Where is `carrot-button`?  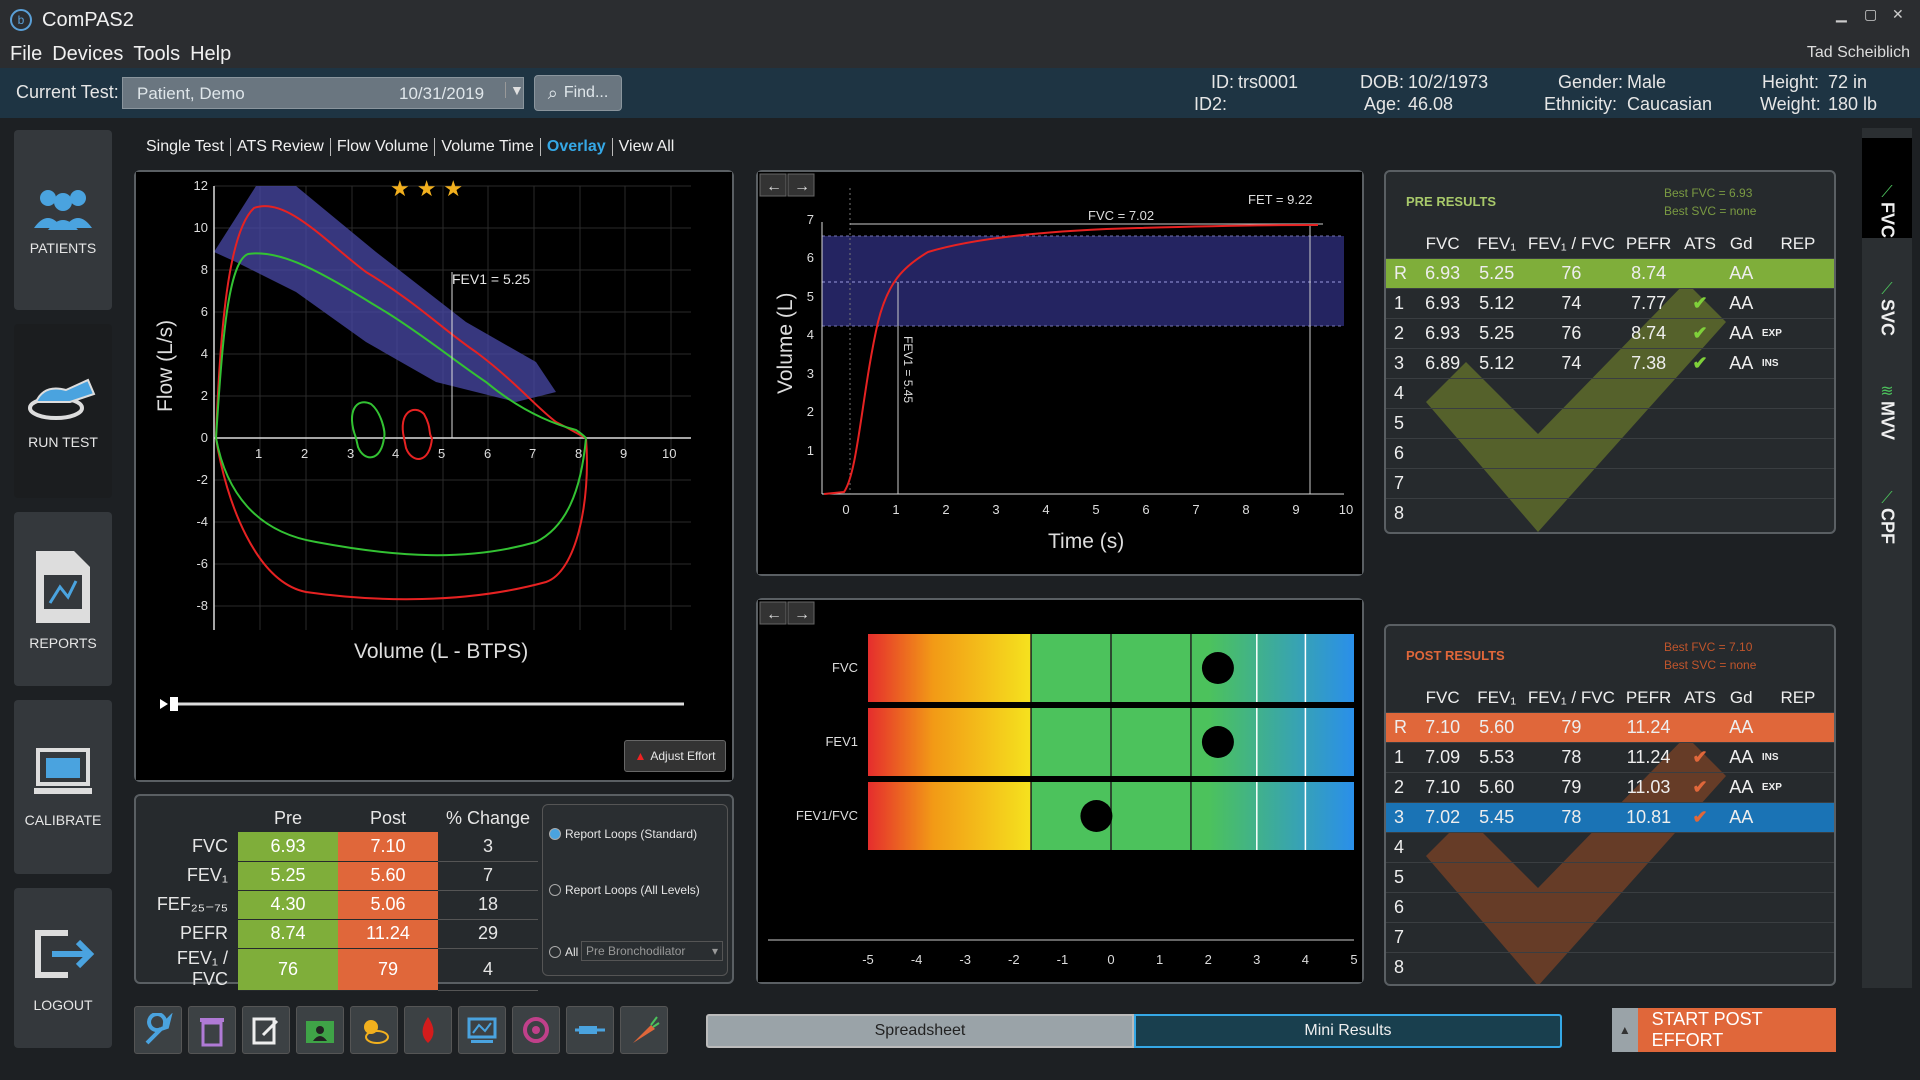
carrot-button is located at coordinates (644, 1030).